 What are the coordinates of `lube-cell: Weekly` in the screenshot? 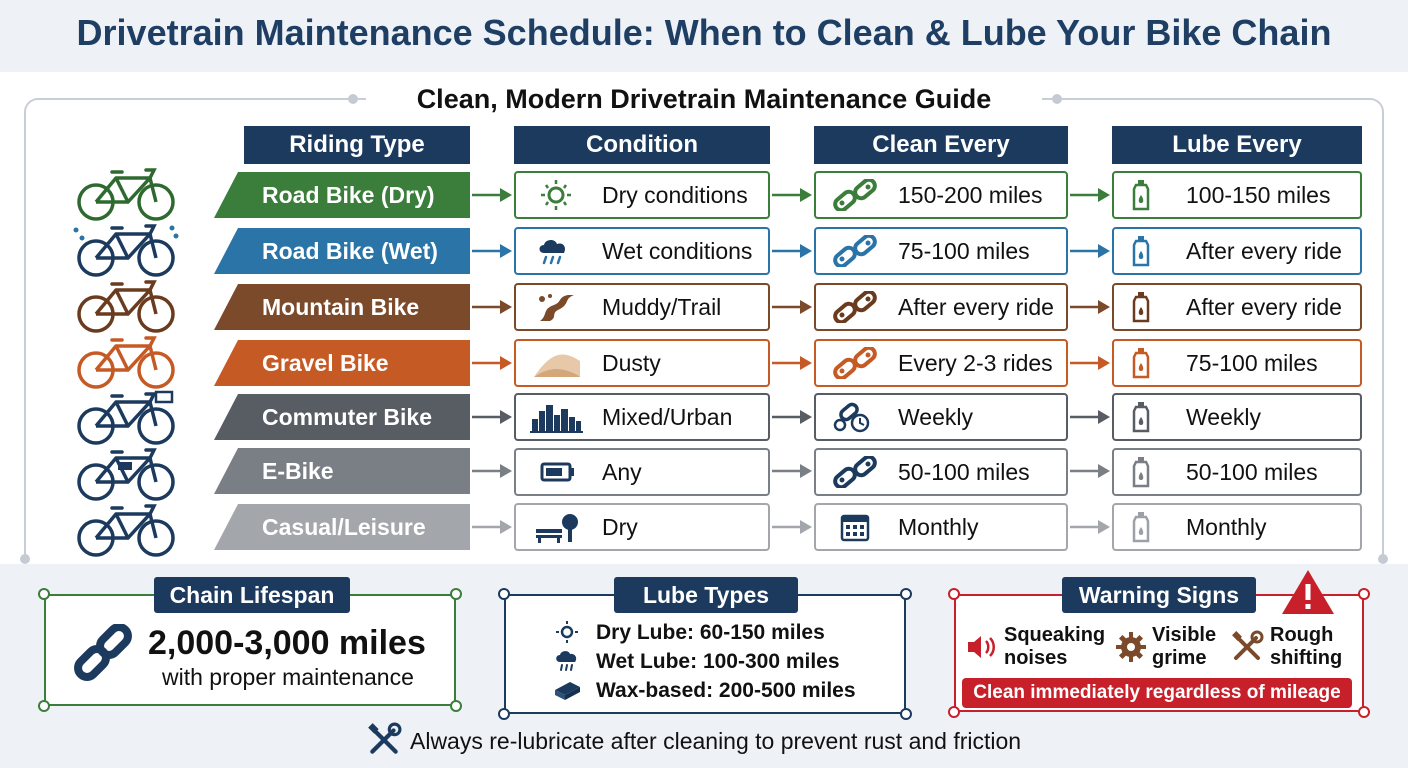 It's located at (1237, 417).